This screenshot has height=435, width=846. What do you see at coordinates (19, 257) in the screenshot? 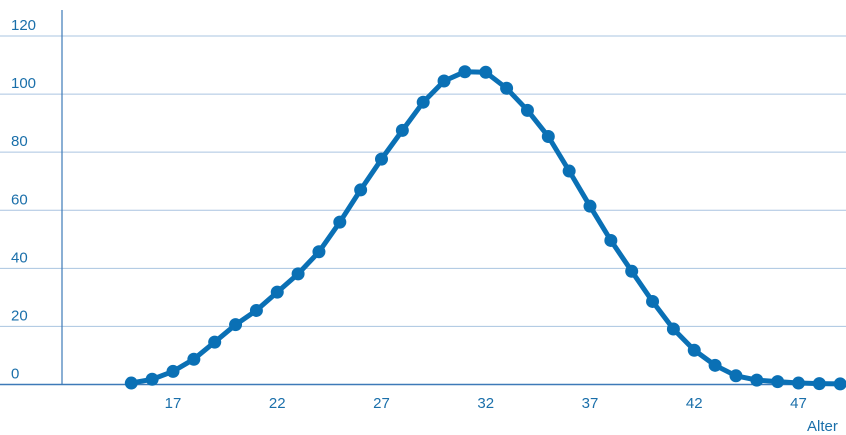
I see `y-tick-label: 40` at bounding box center [19, 257].